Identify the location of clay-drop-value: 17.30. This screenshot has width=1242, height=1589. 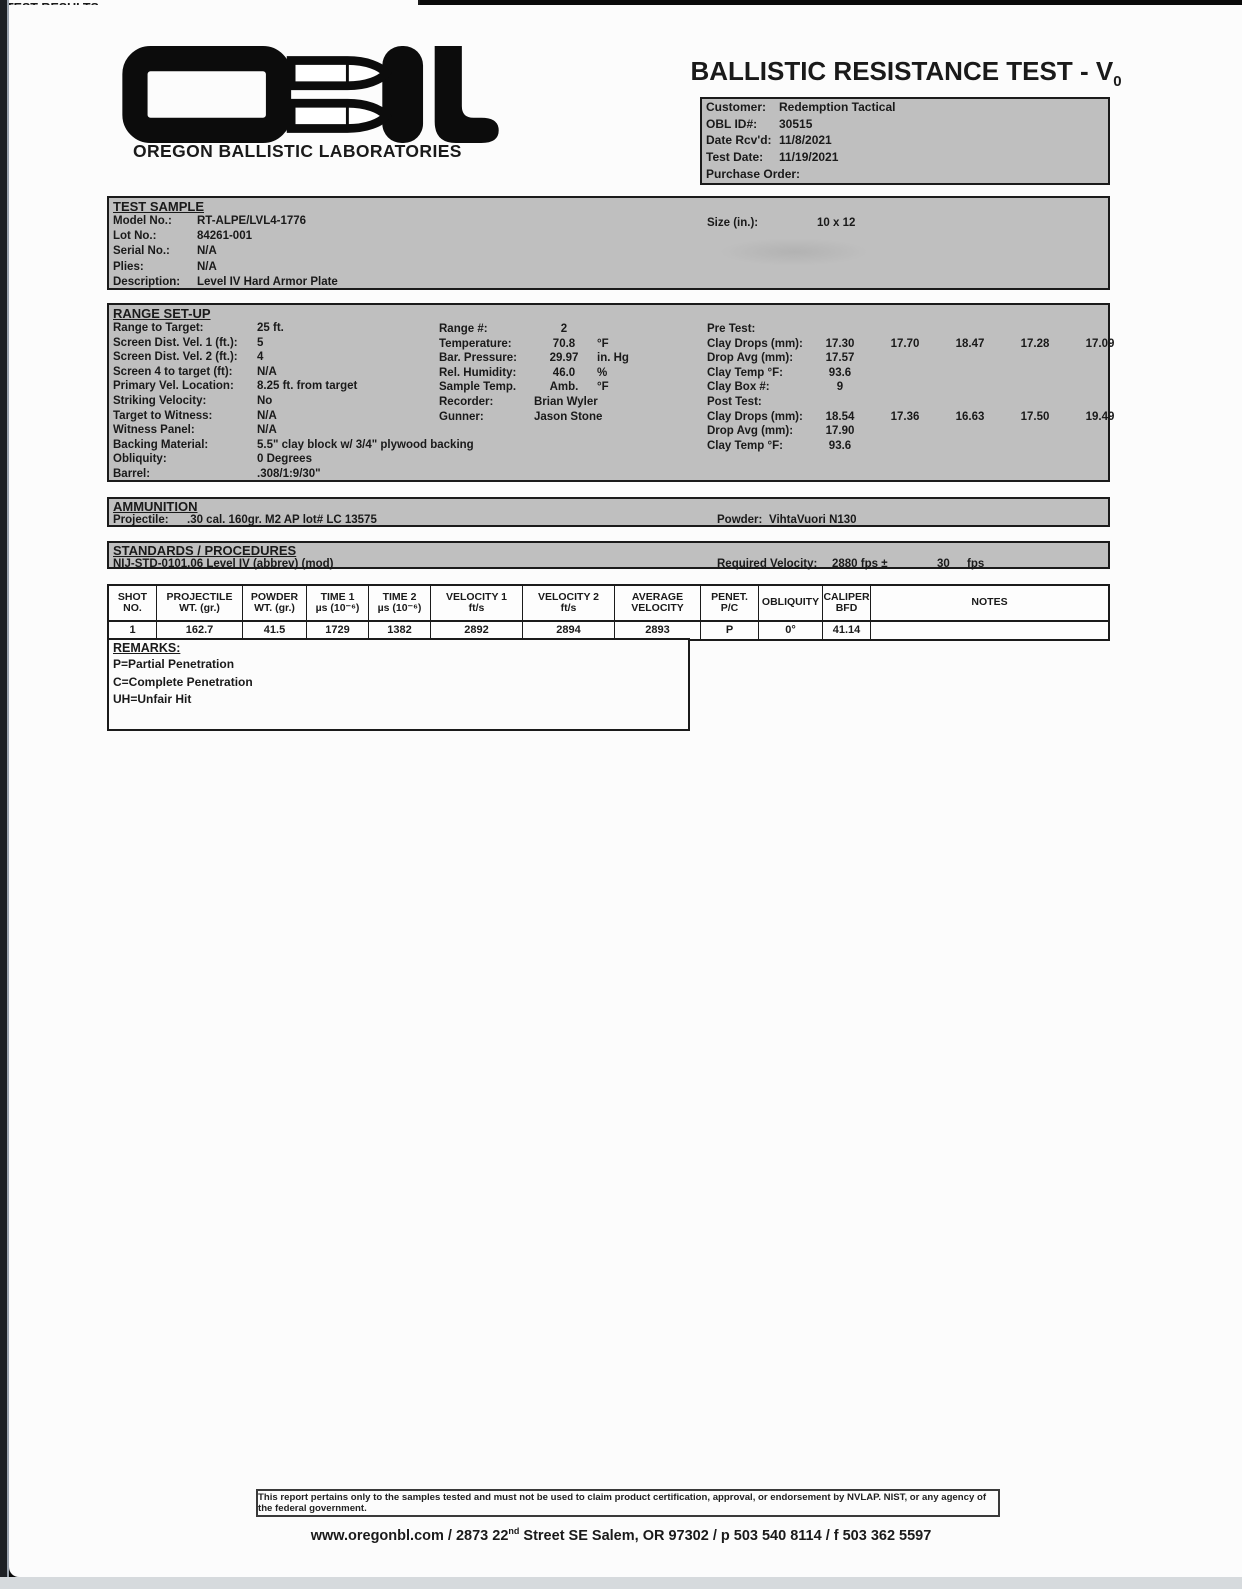
(840, 343).